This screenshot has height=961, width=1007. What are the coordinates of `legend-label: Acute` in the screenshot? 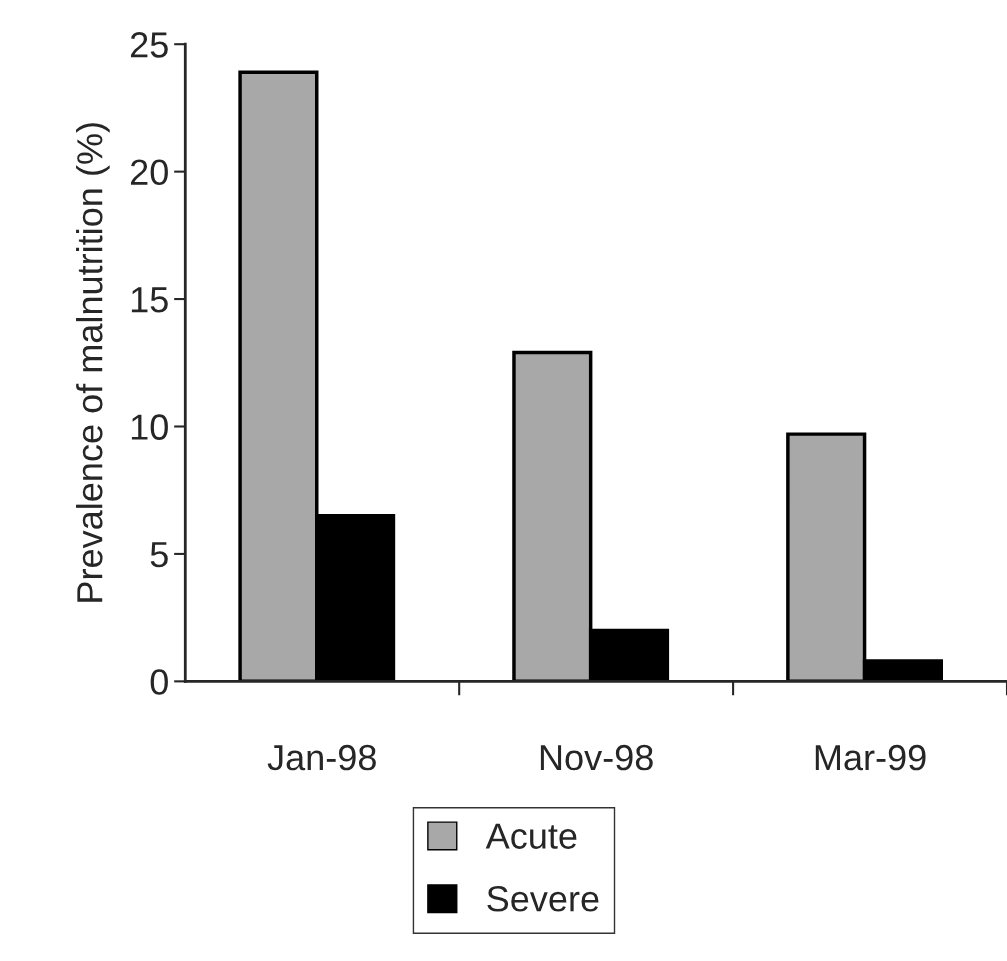 It's located at (531, 836).